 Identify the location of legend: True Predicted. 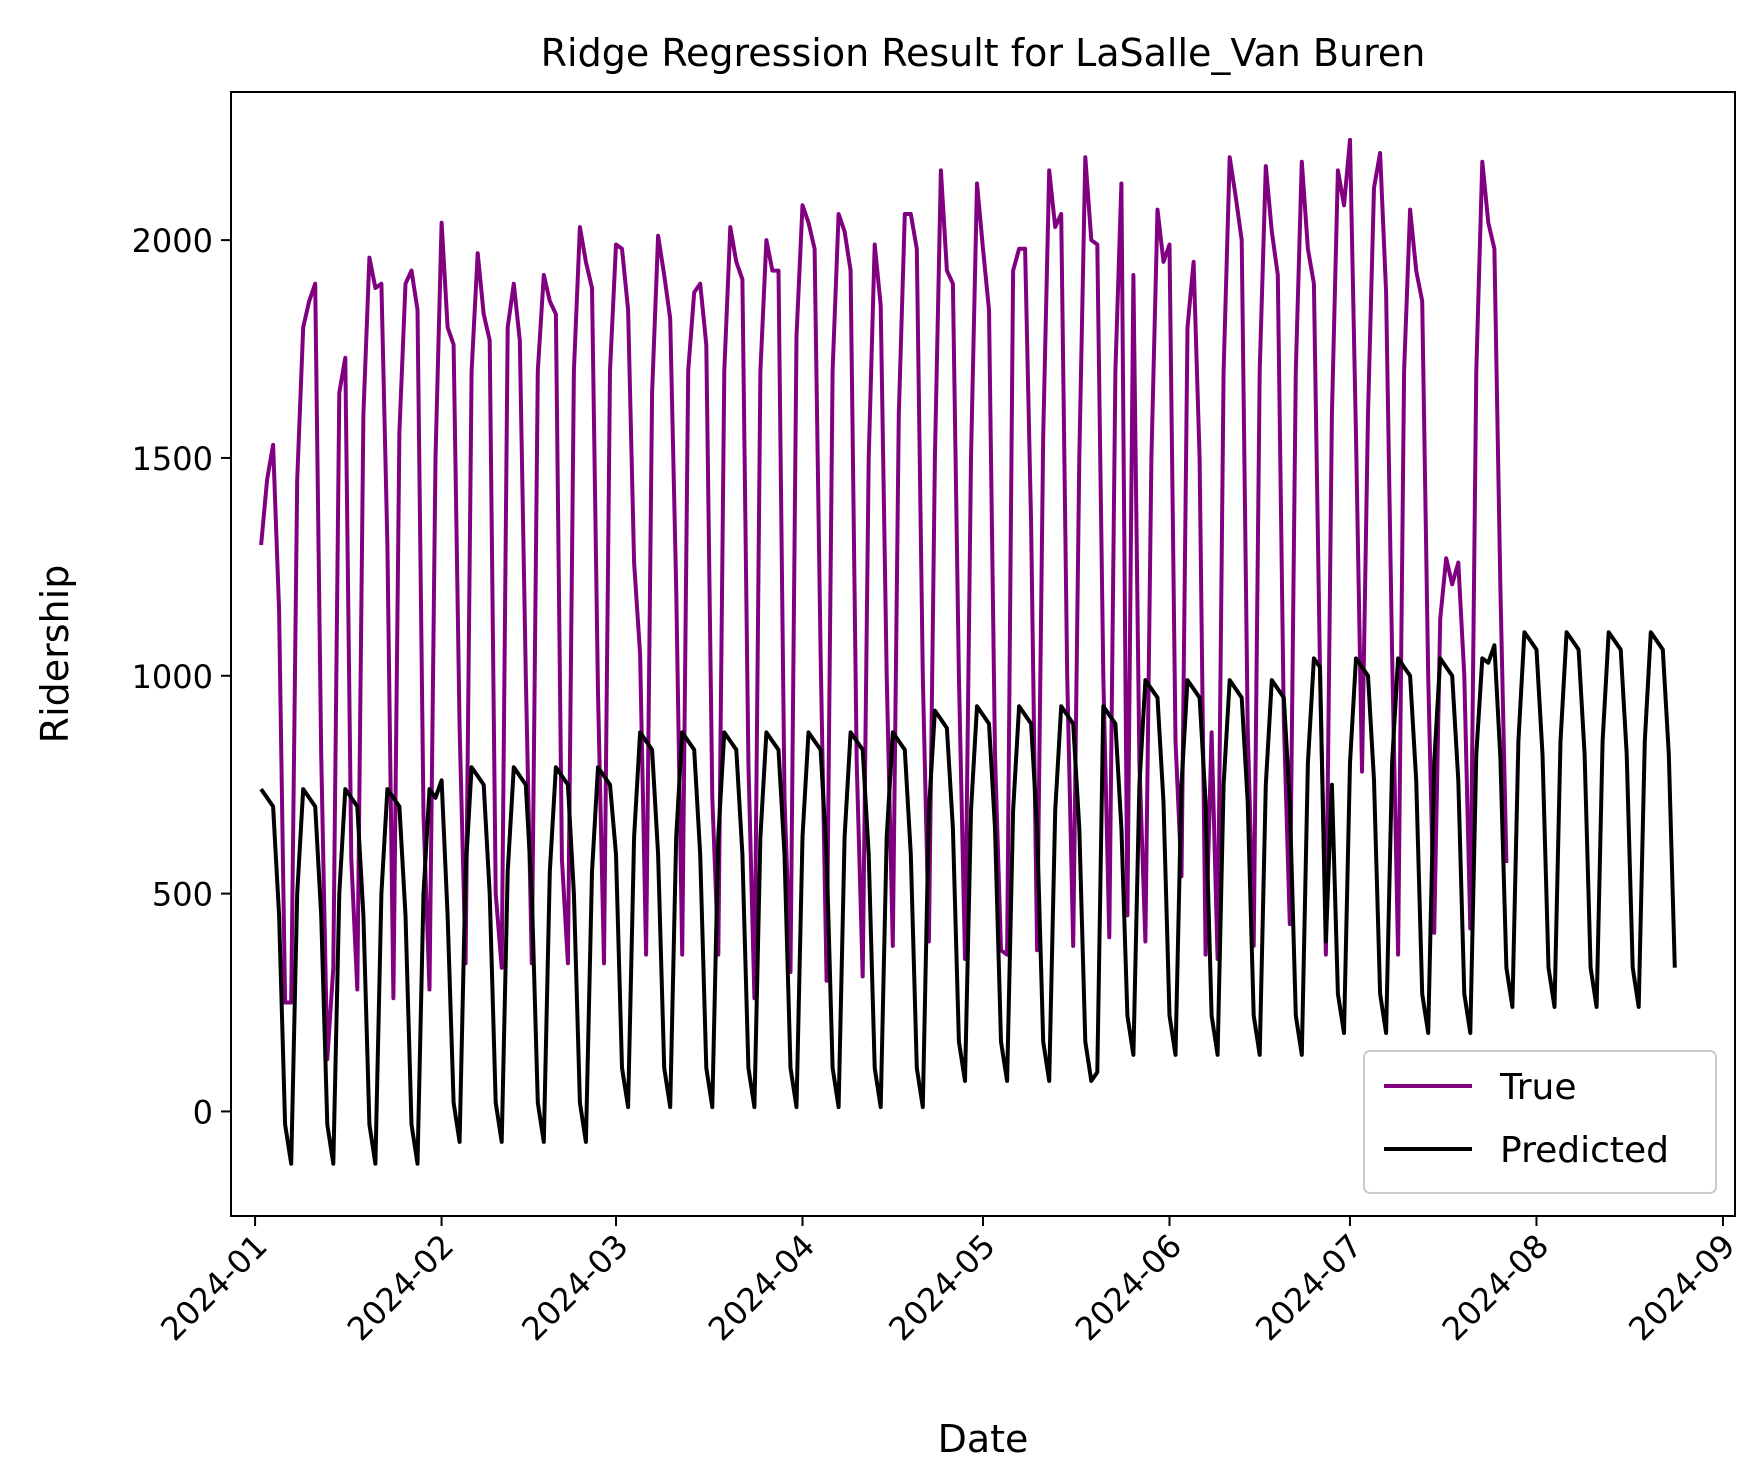
(1540, 1122).